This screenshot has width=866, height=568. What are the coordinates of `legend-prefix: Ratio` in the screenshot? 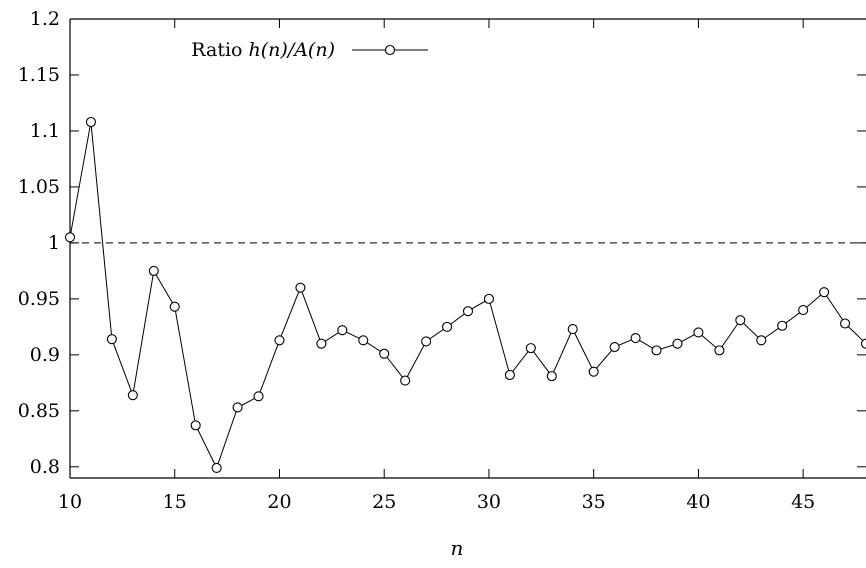 It's located at (219, 50).